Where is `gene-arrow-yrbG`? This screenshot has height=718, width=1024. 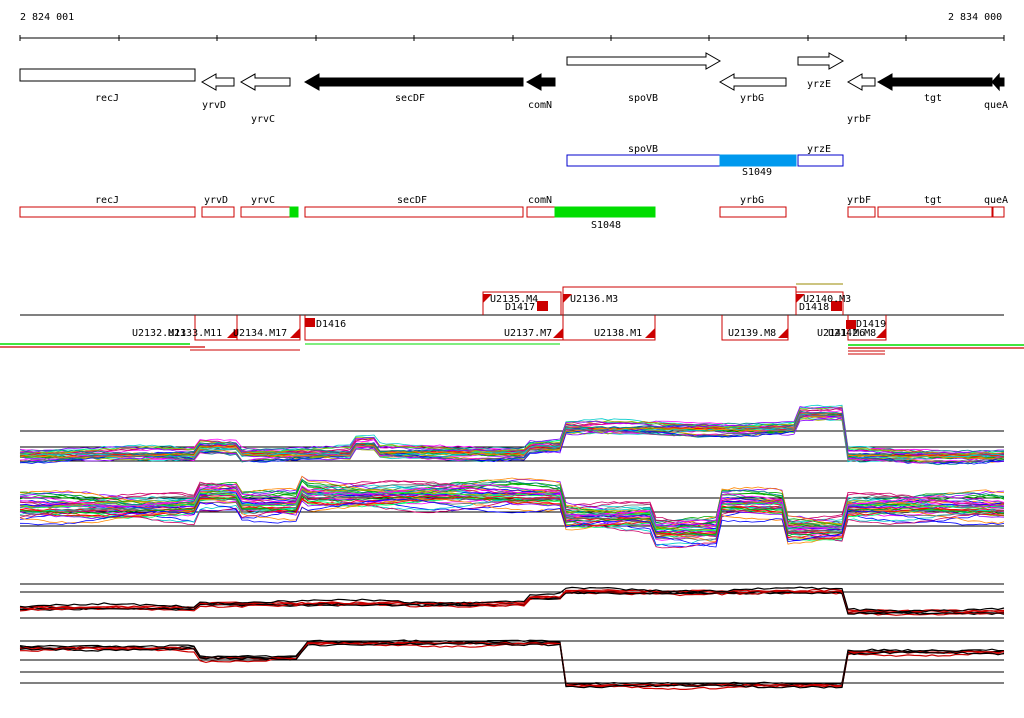
gene-arrow-yrbG is located at coordinates (752, 82).